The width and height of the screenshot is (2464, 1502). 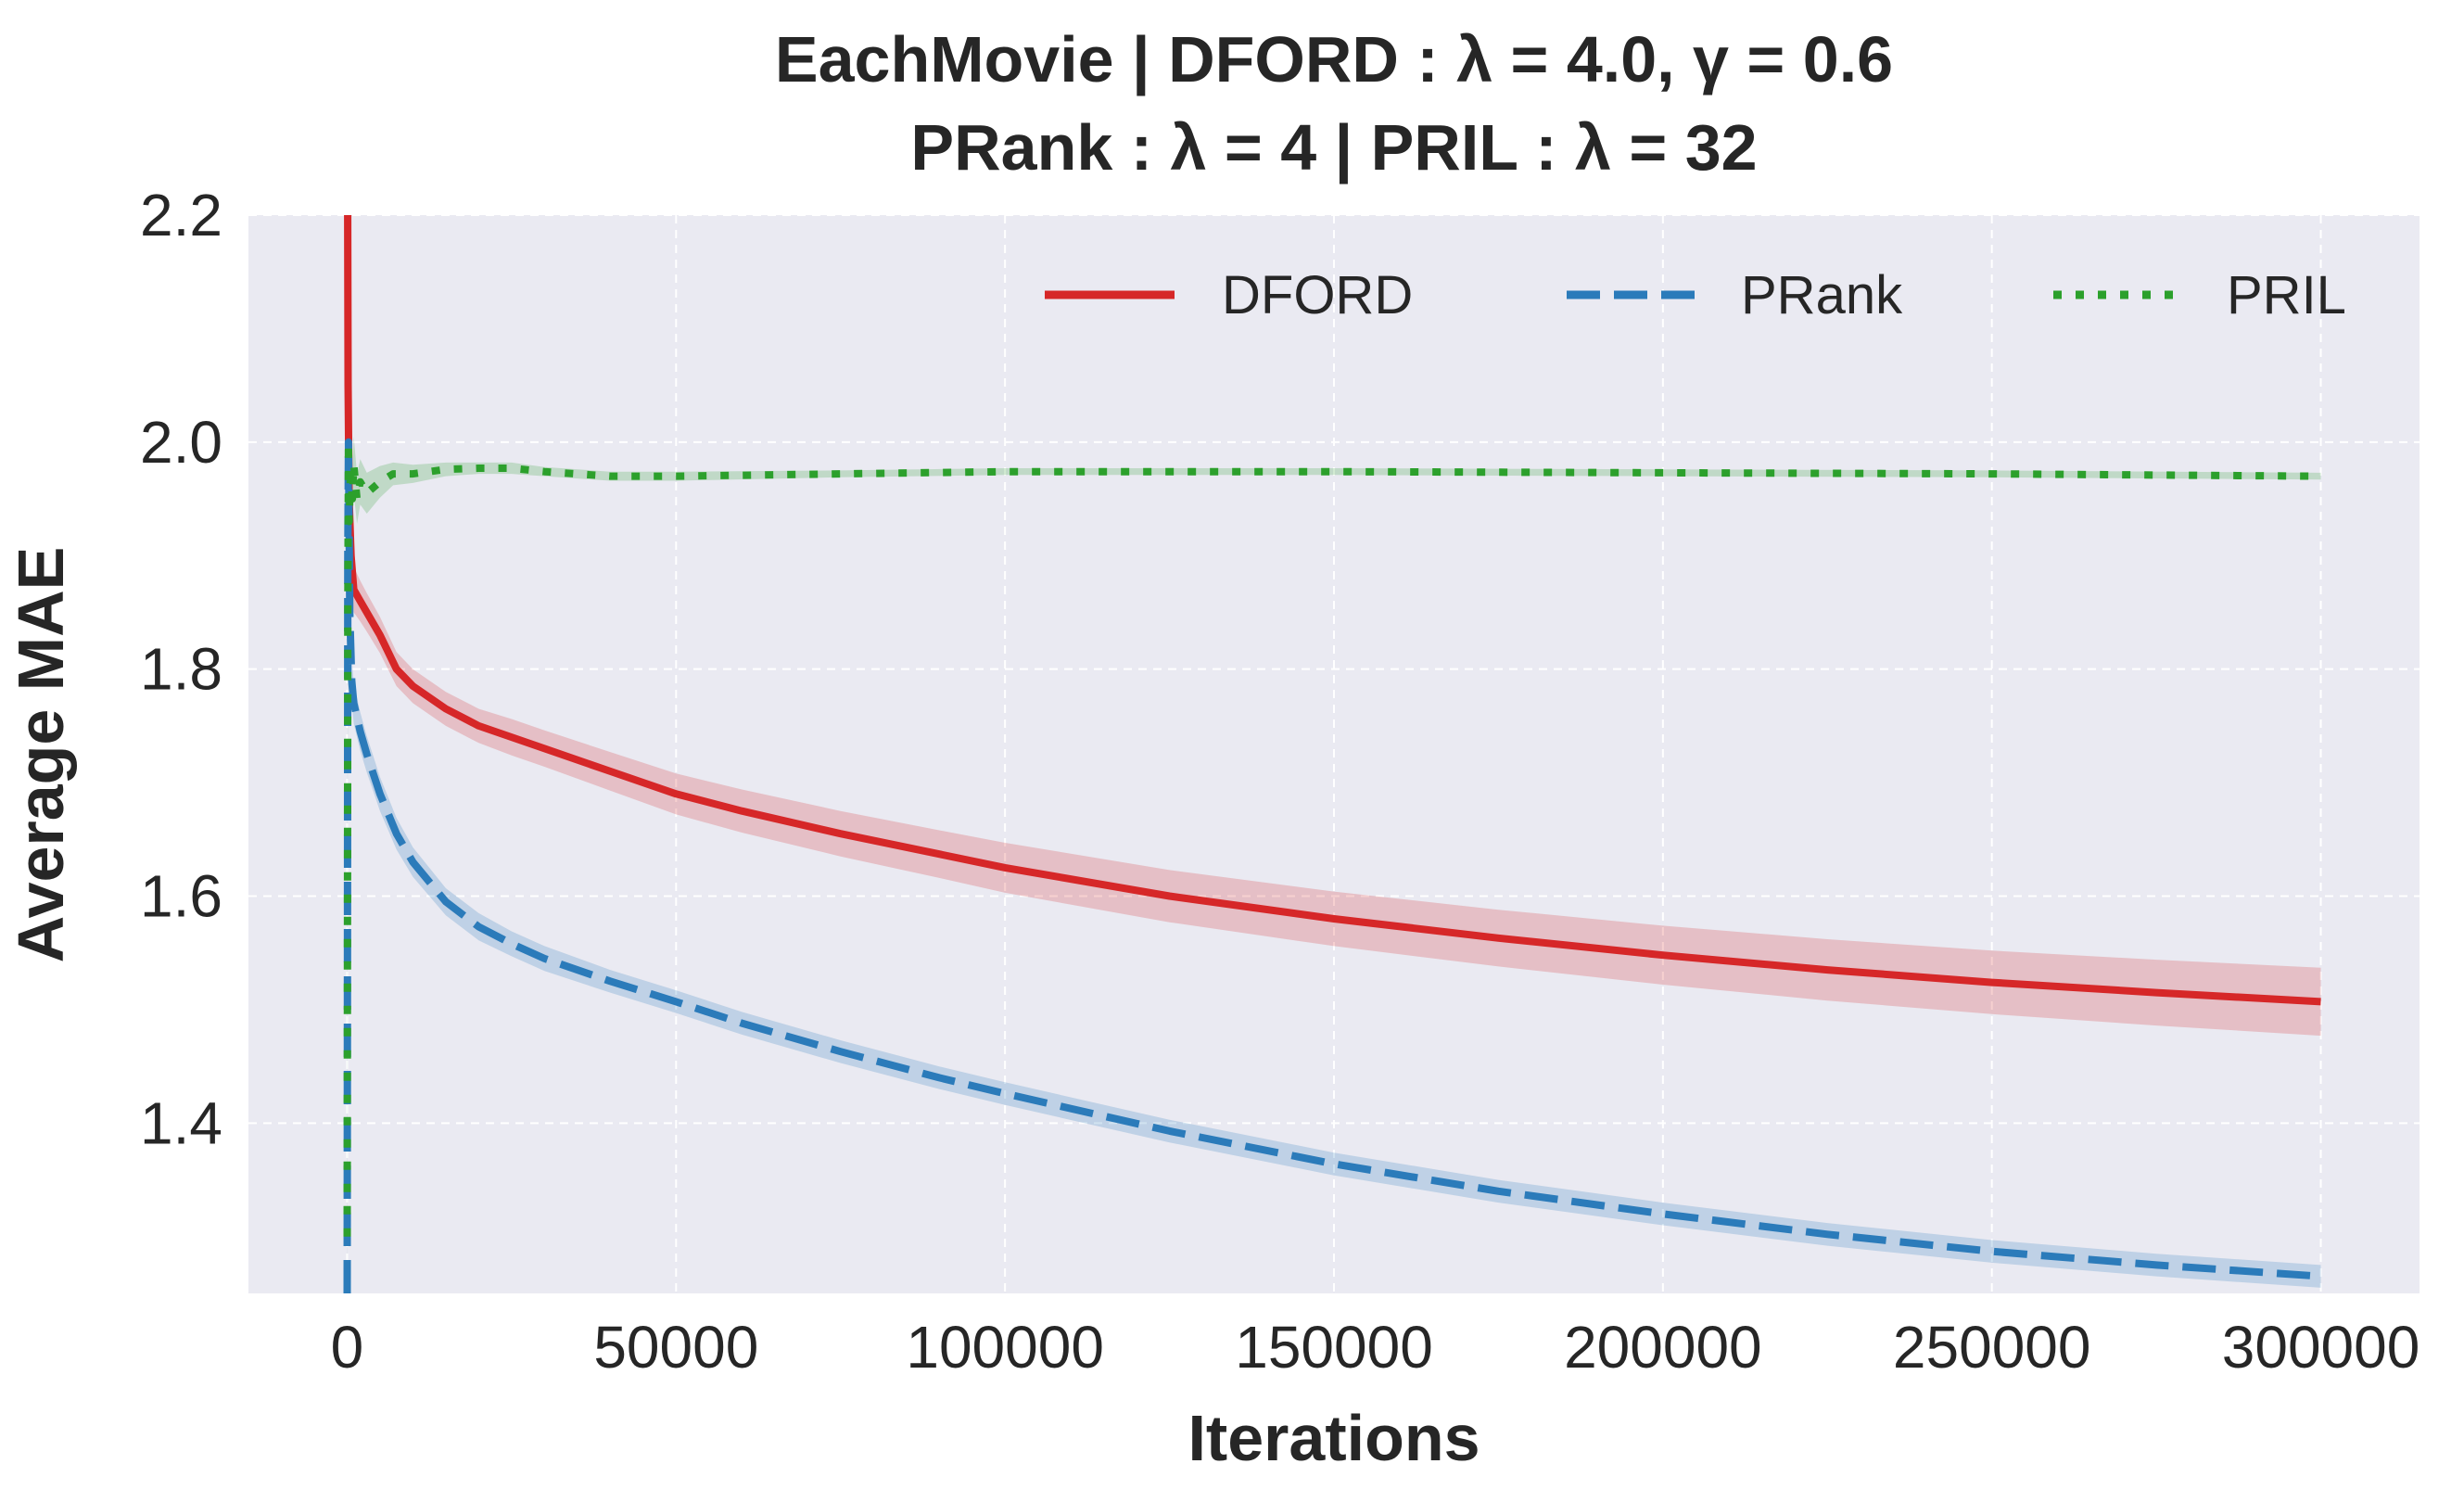 I want to click on x-tick-label: 300000, so click(x=2321, y=1347).